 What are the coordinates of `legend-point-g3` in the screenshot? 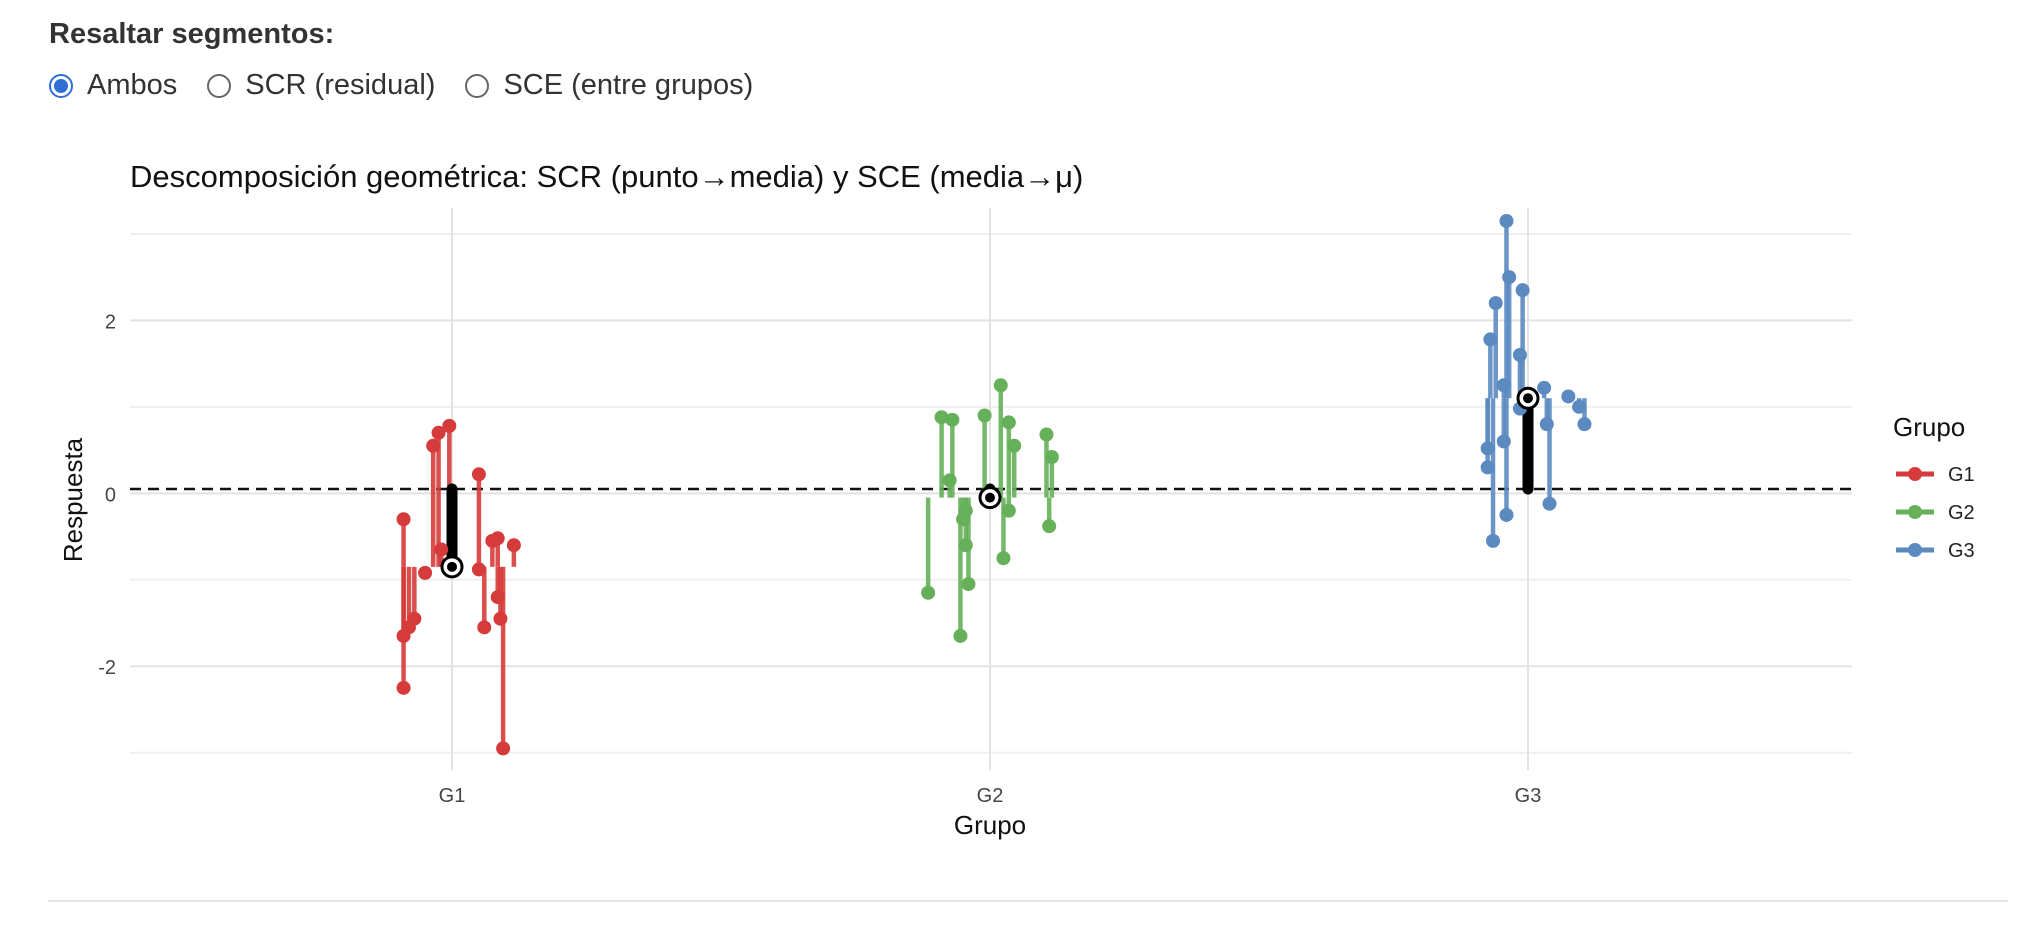 It's located at (1915, 550).